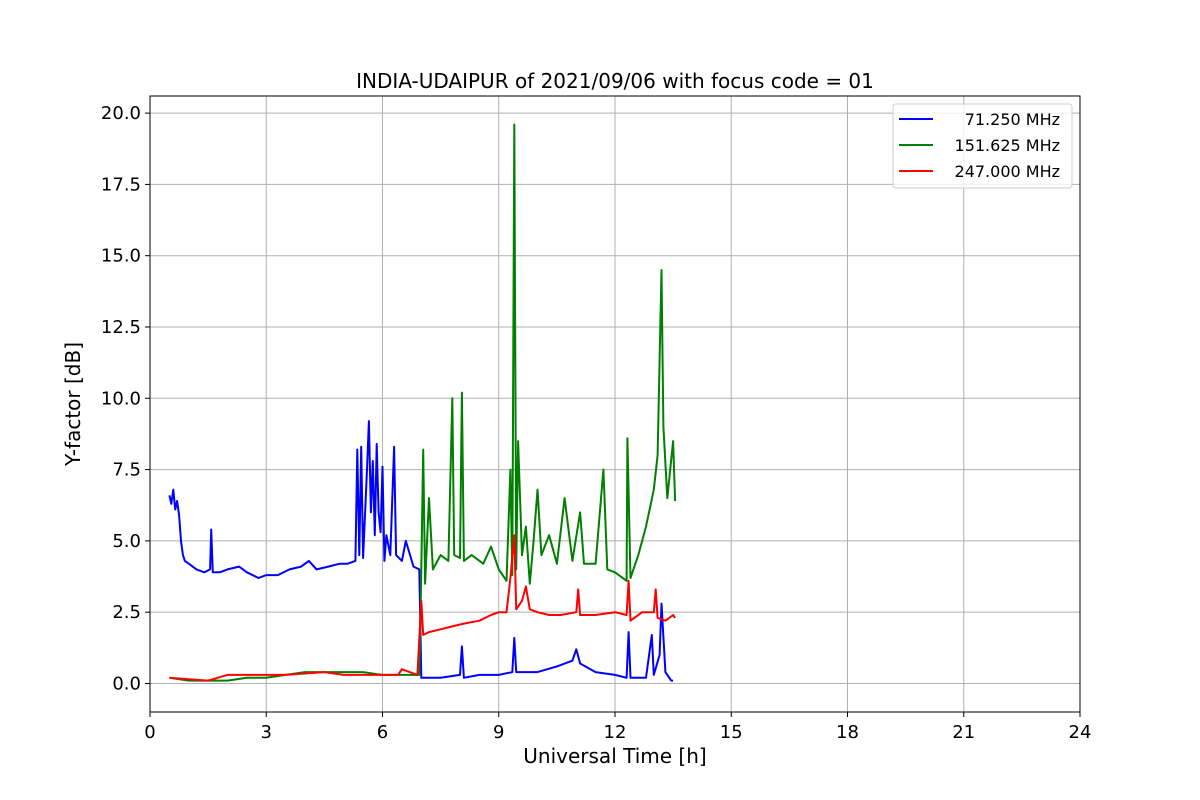 The image size is (1200, 800). Describe the element at coordinates (73, 404) in the screenshot. I see `y-axis-label: Y-factor [dB]` at that location.